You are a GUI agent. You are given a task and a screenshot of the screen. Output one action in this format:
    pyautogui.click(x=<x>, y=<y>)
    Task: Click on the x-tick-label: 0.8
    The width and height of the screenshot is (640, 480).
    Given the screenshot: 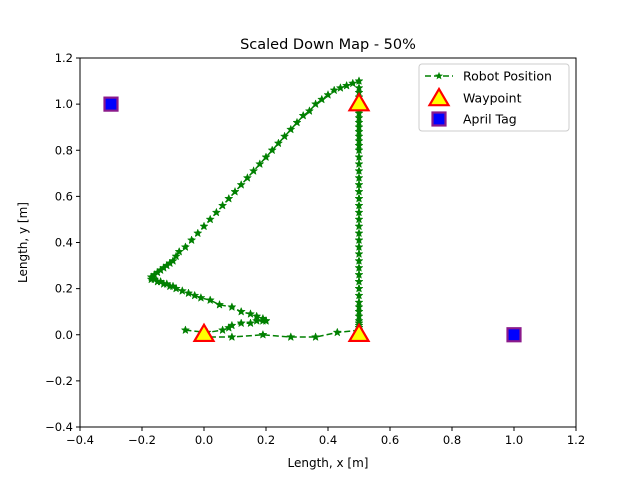 What is the action you would take?
    pyautogui.click(x=452, y=440)
    